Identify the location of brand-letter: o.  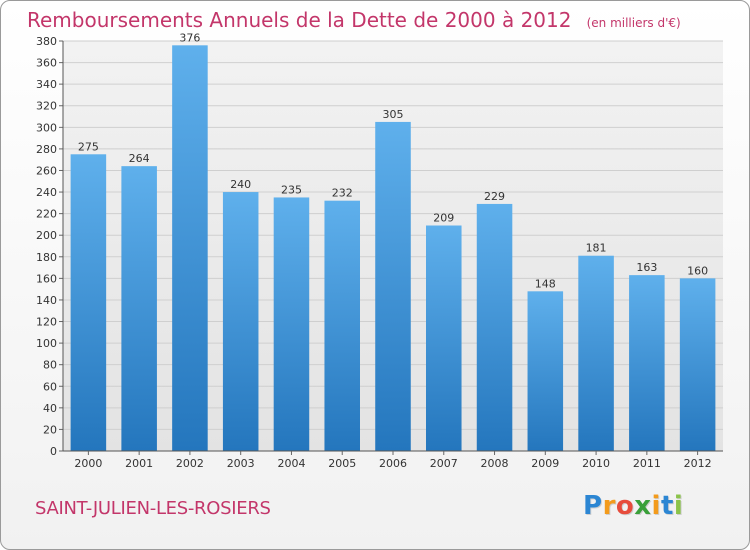
(625, 506).